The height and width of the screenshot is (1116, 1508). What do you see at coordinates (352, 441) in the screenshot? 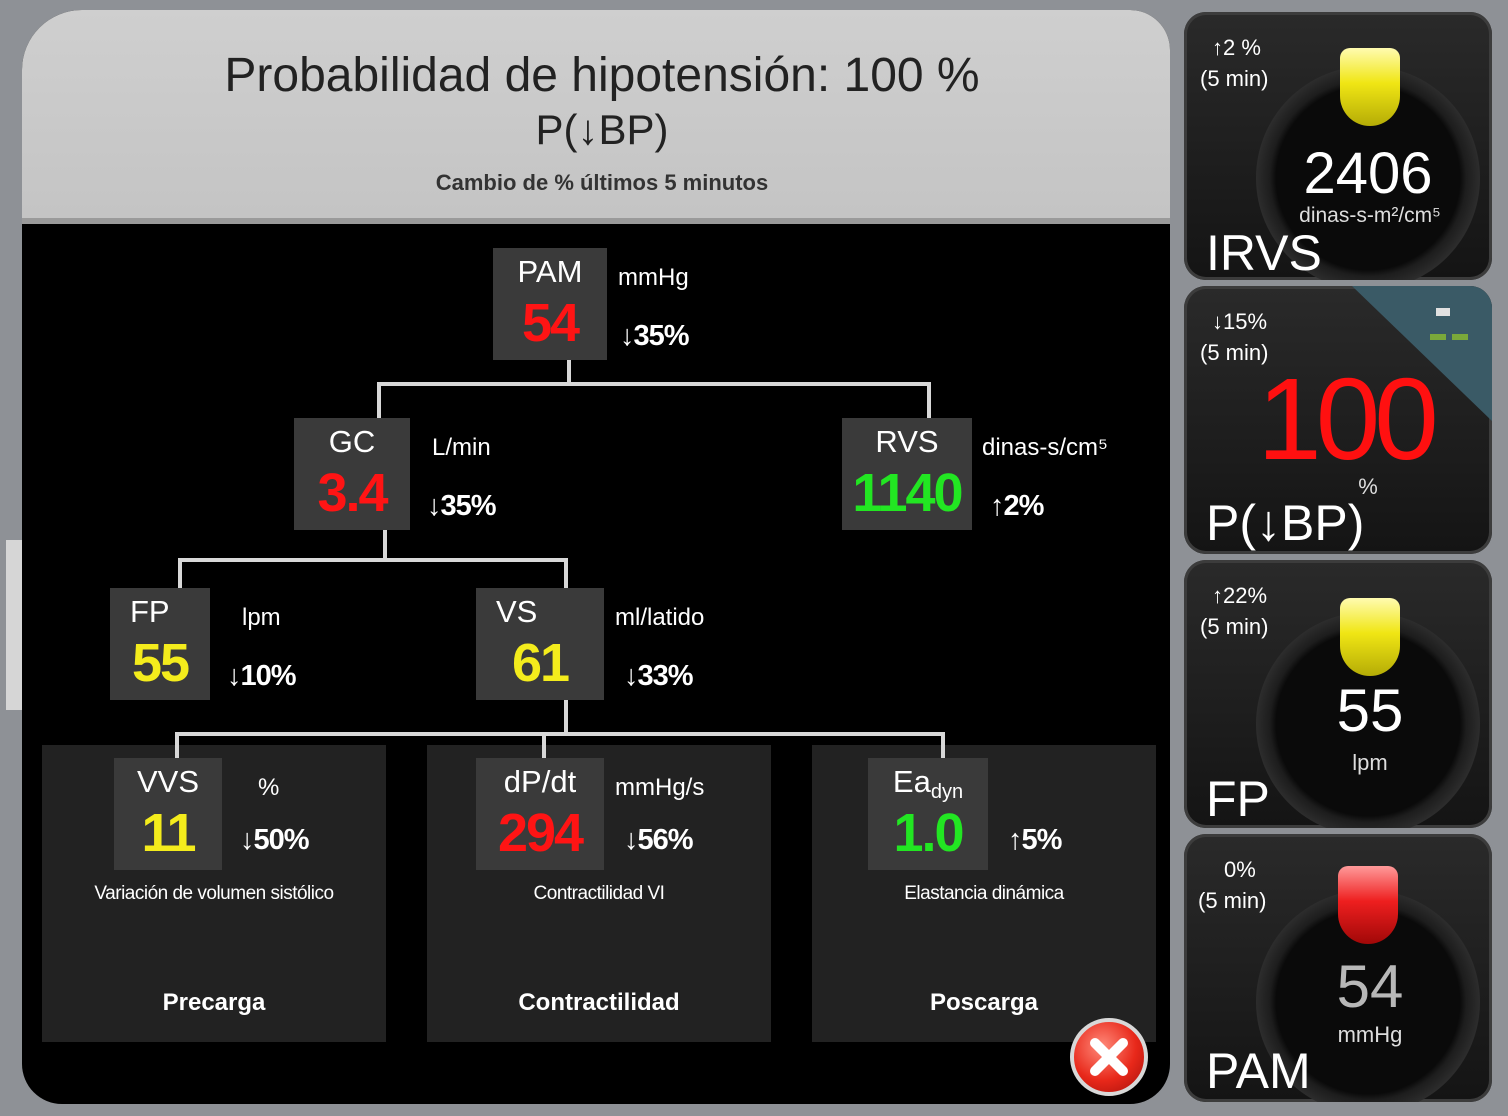
I see `param-label: GC` at bounding box center [352, 441].